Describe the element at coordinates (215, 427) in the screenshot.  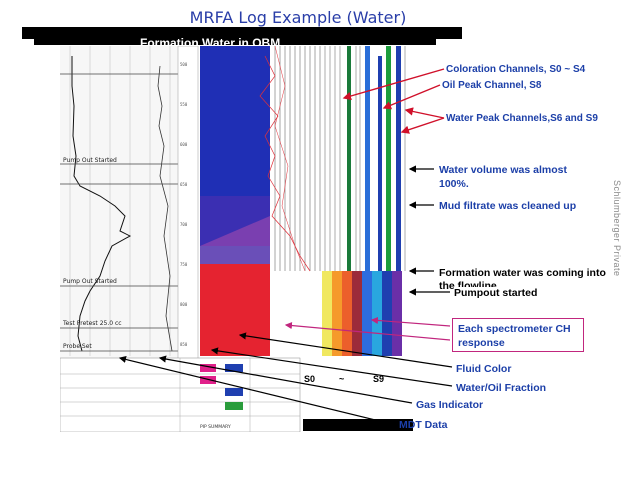
I see `log-footer-label: PIP SUMMARY` at that location.